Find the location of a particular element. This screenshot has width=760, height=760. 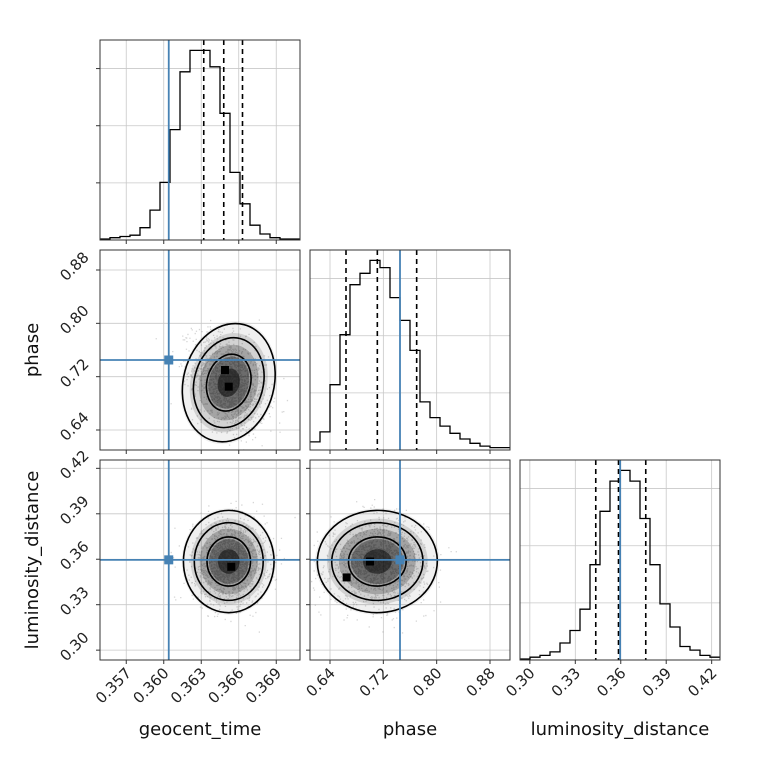

hist-panel-phase is located at coordinates (410, 350).